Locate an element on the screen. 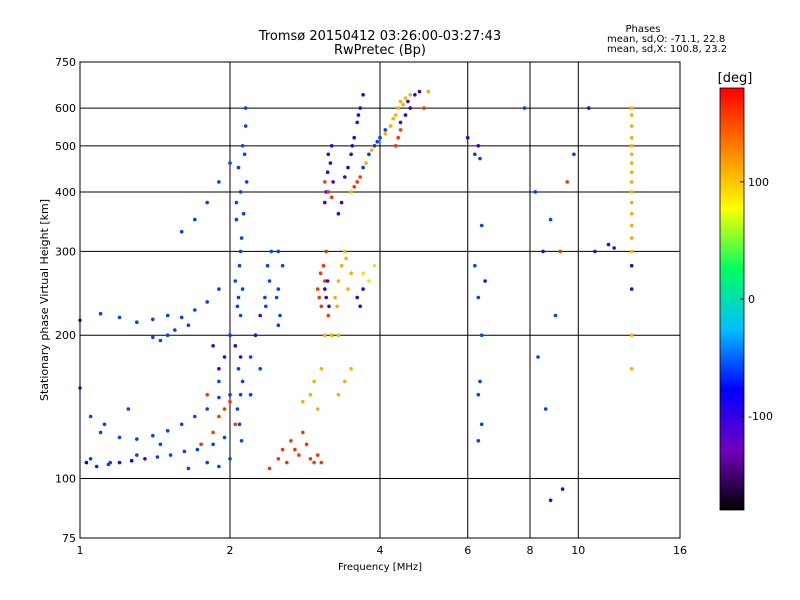  y-tick-label: 600 is located at coordinates (65, 108).